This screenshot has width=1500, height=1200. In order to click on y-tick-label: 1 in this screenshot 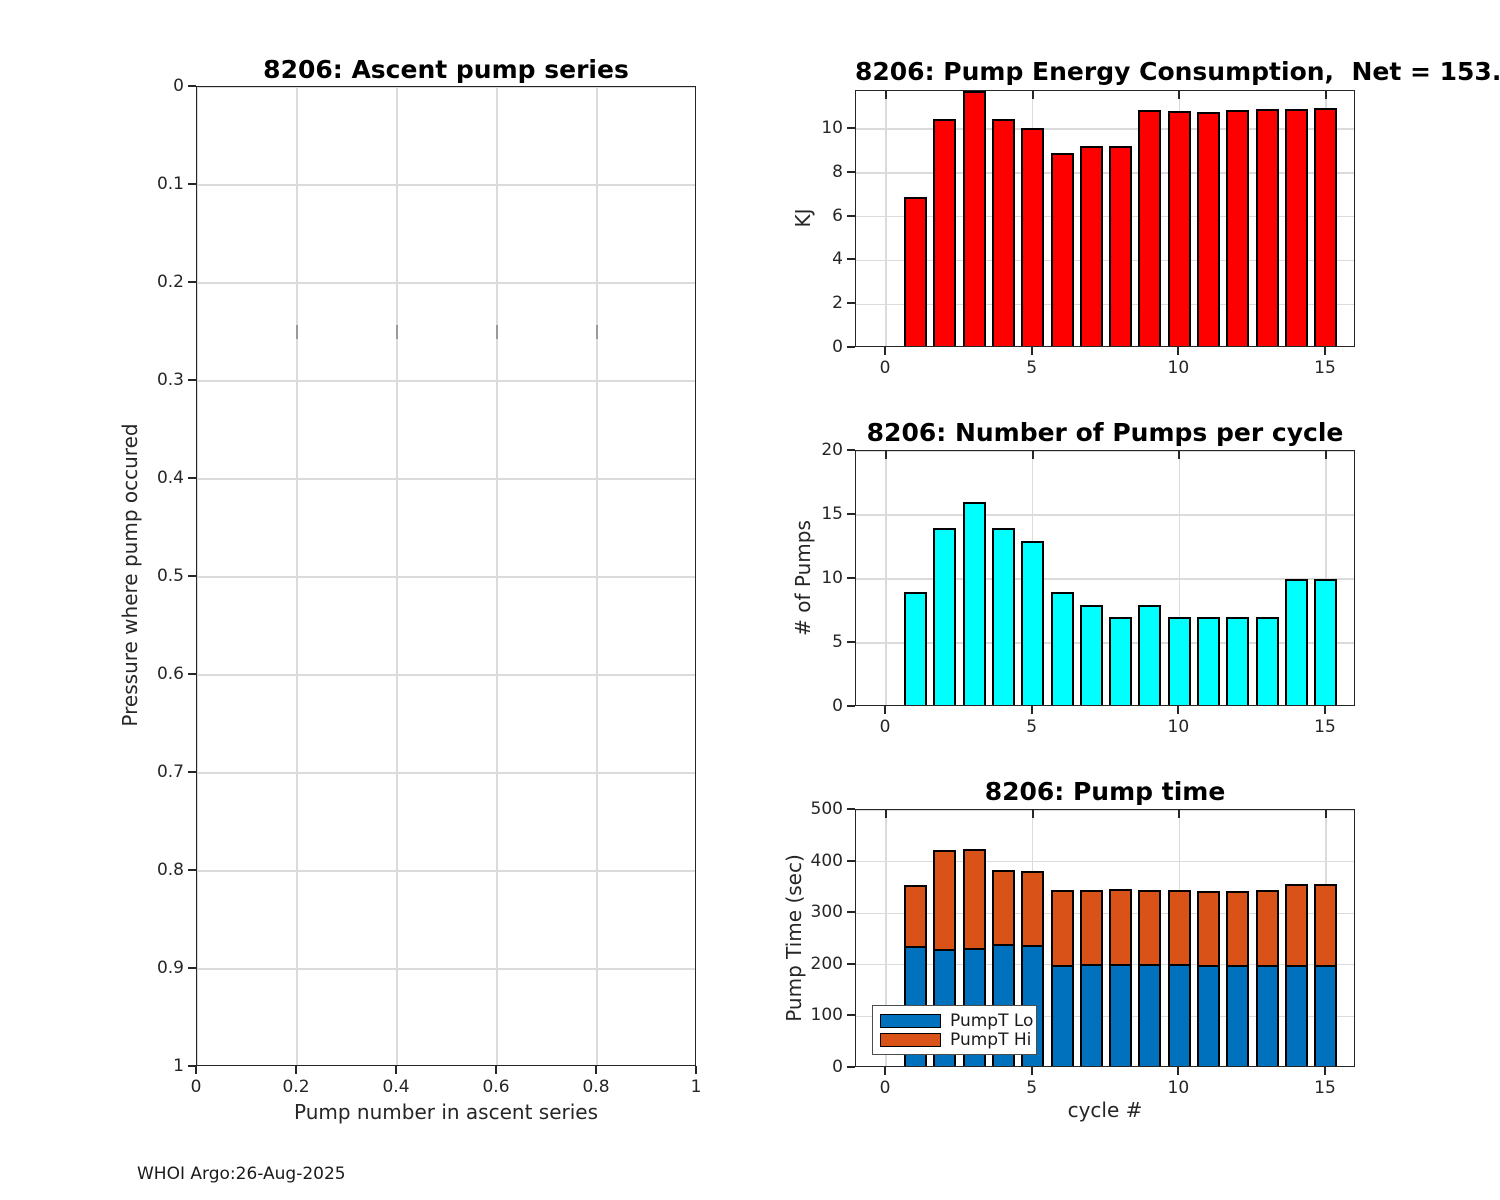, I will do `click(178, 1066)`.